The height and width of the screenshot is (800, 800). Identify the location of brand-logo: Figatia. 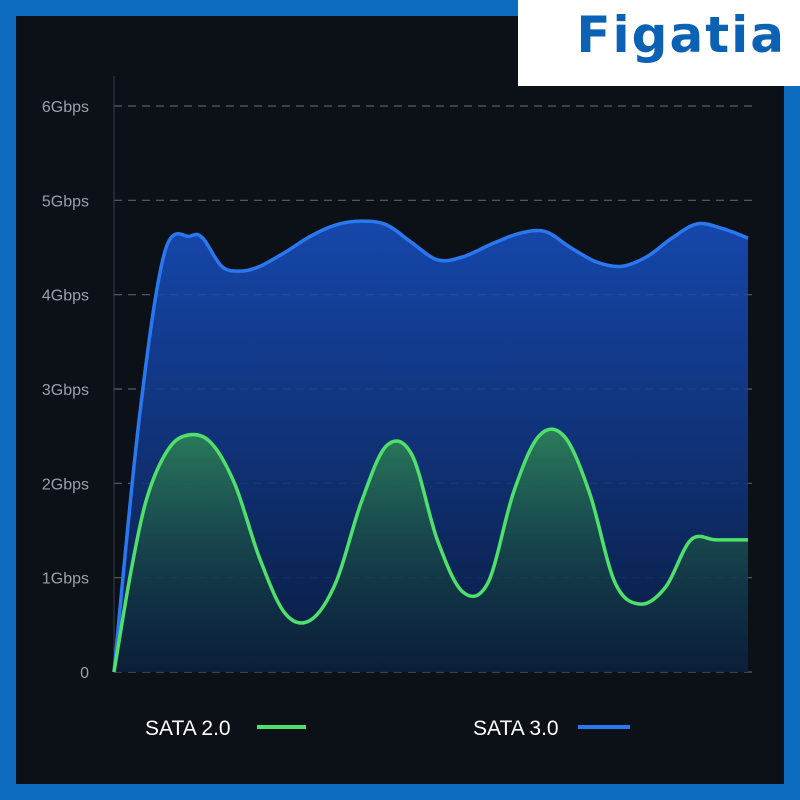
(681, 35).